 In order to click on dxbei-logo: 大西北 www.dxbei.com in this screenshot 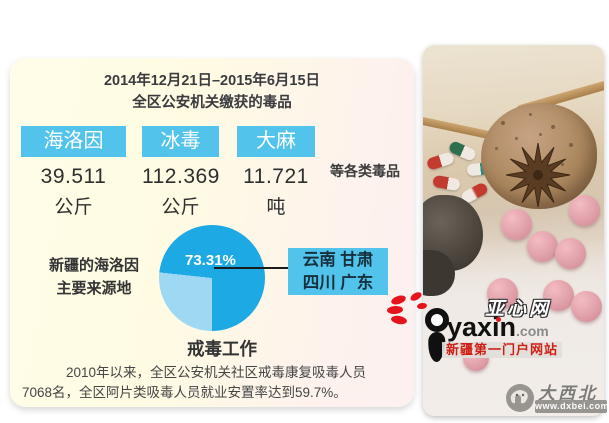, I will do `click(557, 400)`.